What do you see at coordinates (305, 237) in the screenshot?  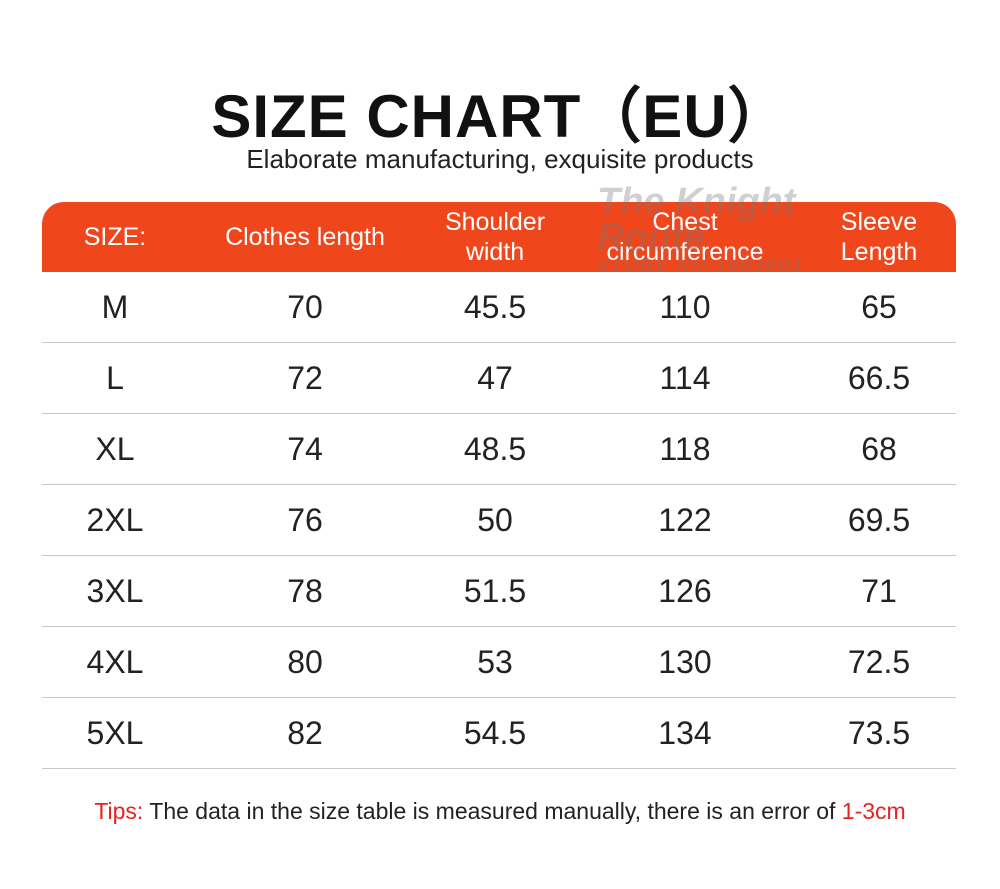 I see `header-clothes-length: Clothes length` at bounding box center [305, 237].